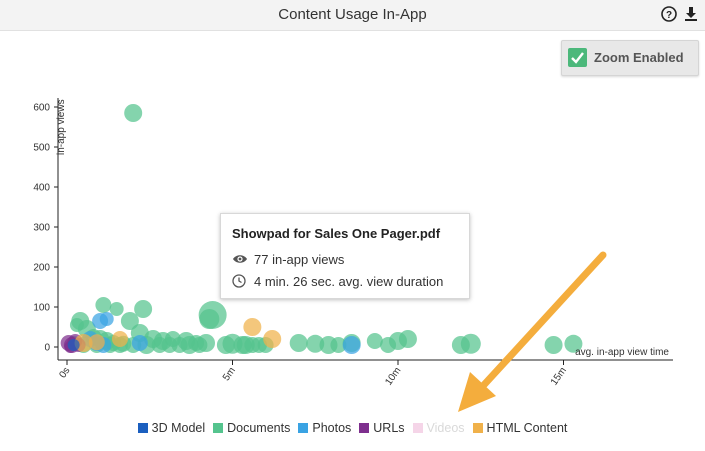 The image size is (705, 451). I want to click on tooltip-views-text: 77 in-app views, so click(299, 259).